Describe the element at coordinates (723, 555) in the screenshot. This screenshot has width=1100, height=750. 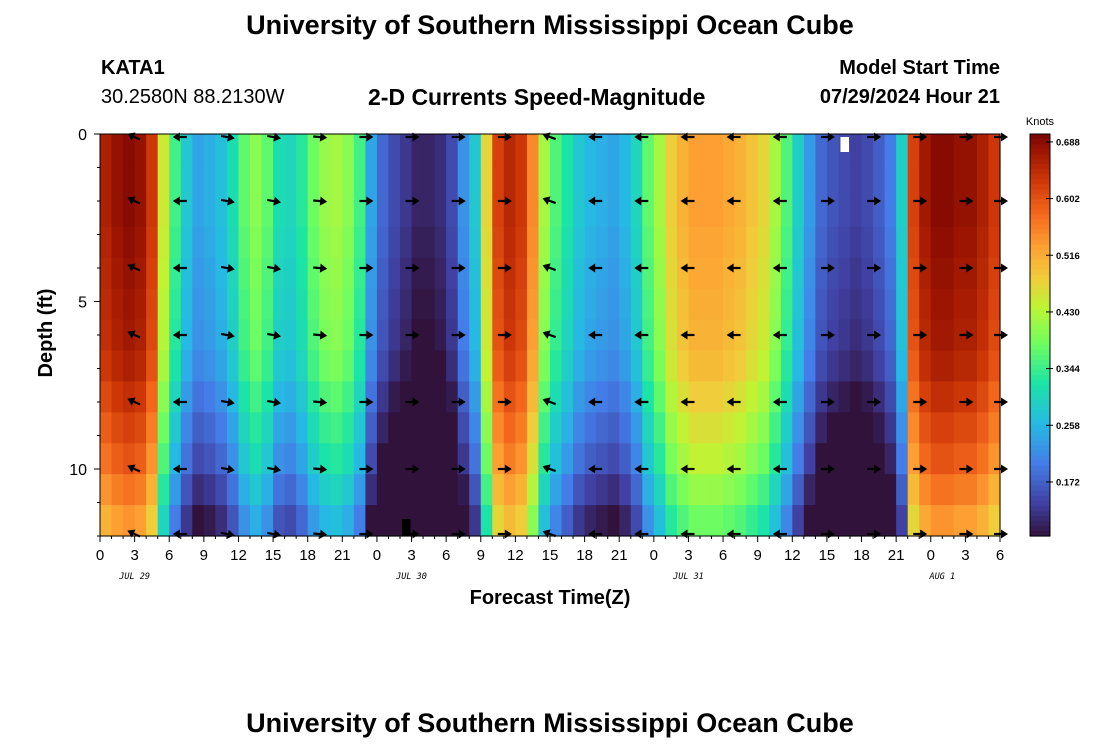
I see `x-tick-label: 6` at that location.